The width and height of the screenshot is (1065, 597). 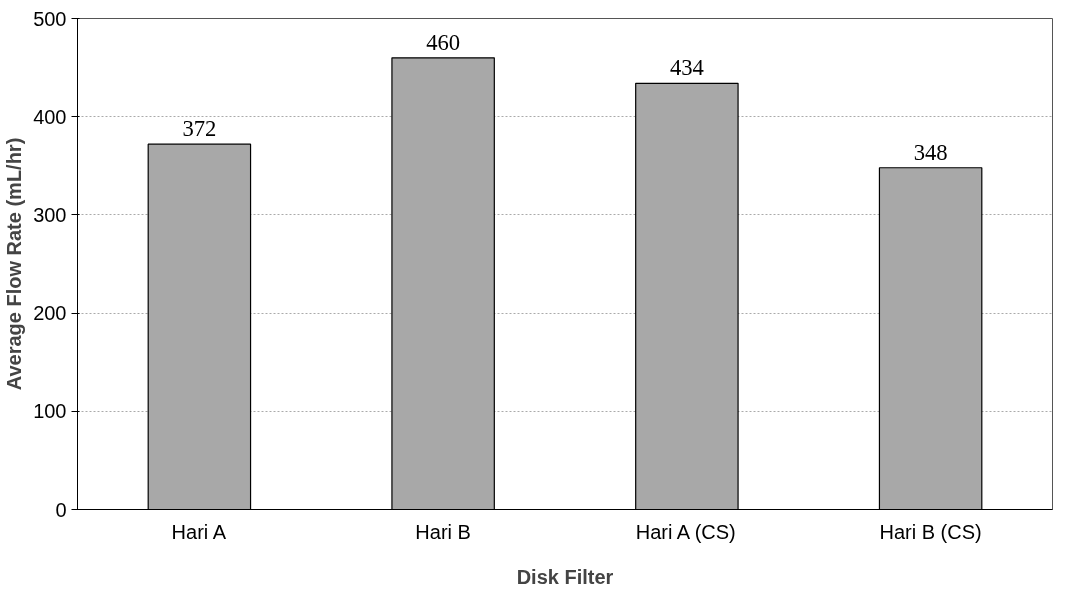 I want to click on y-tick-label: 0, so click(x=61, y=509).